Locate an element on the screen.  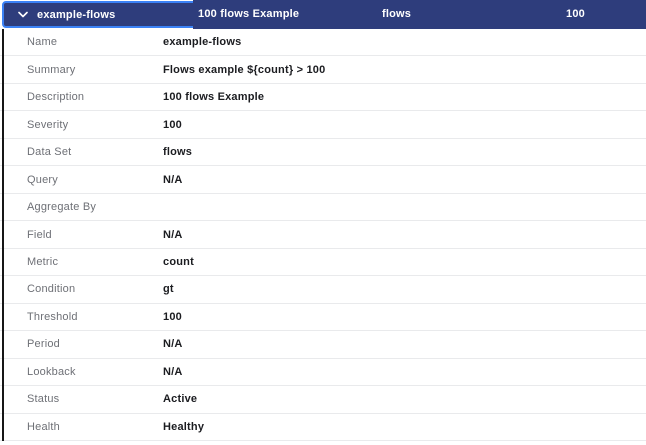
detail-row: Lookback N/A is located at coordinates (323, 373).